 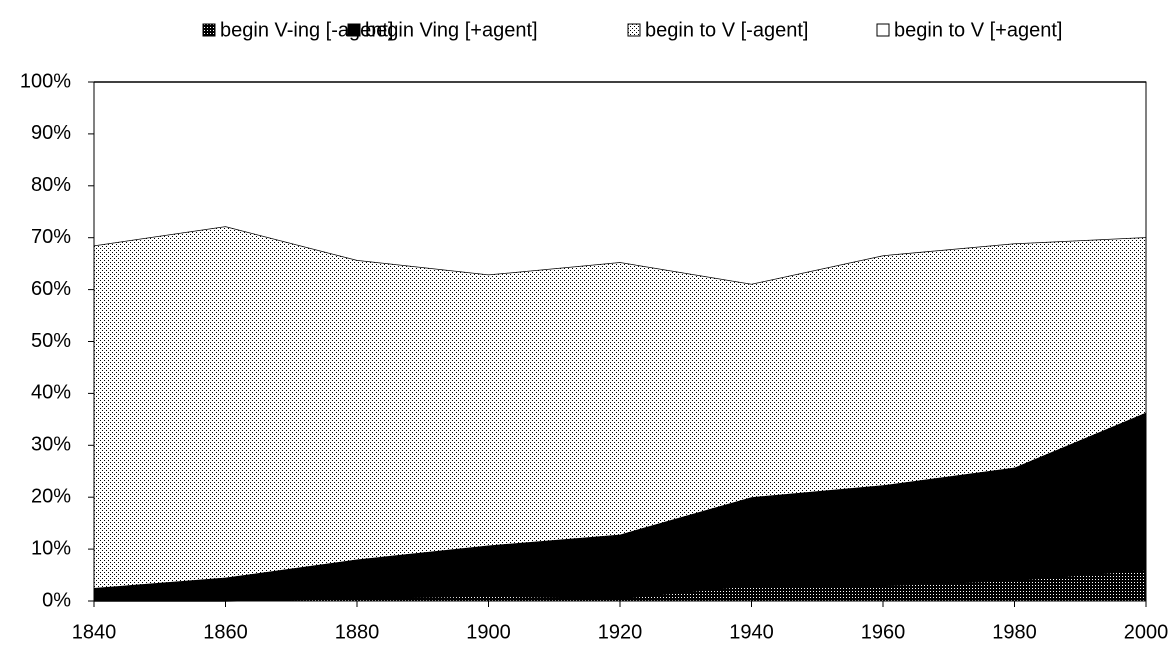 I want to click on x-tick-label: 1940, so click(x=751, y=632).